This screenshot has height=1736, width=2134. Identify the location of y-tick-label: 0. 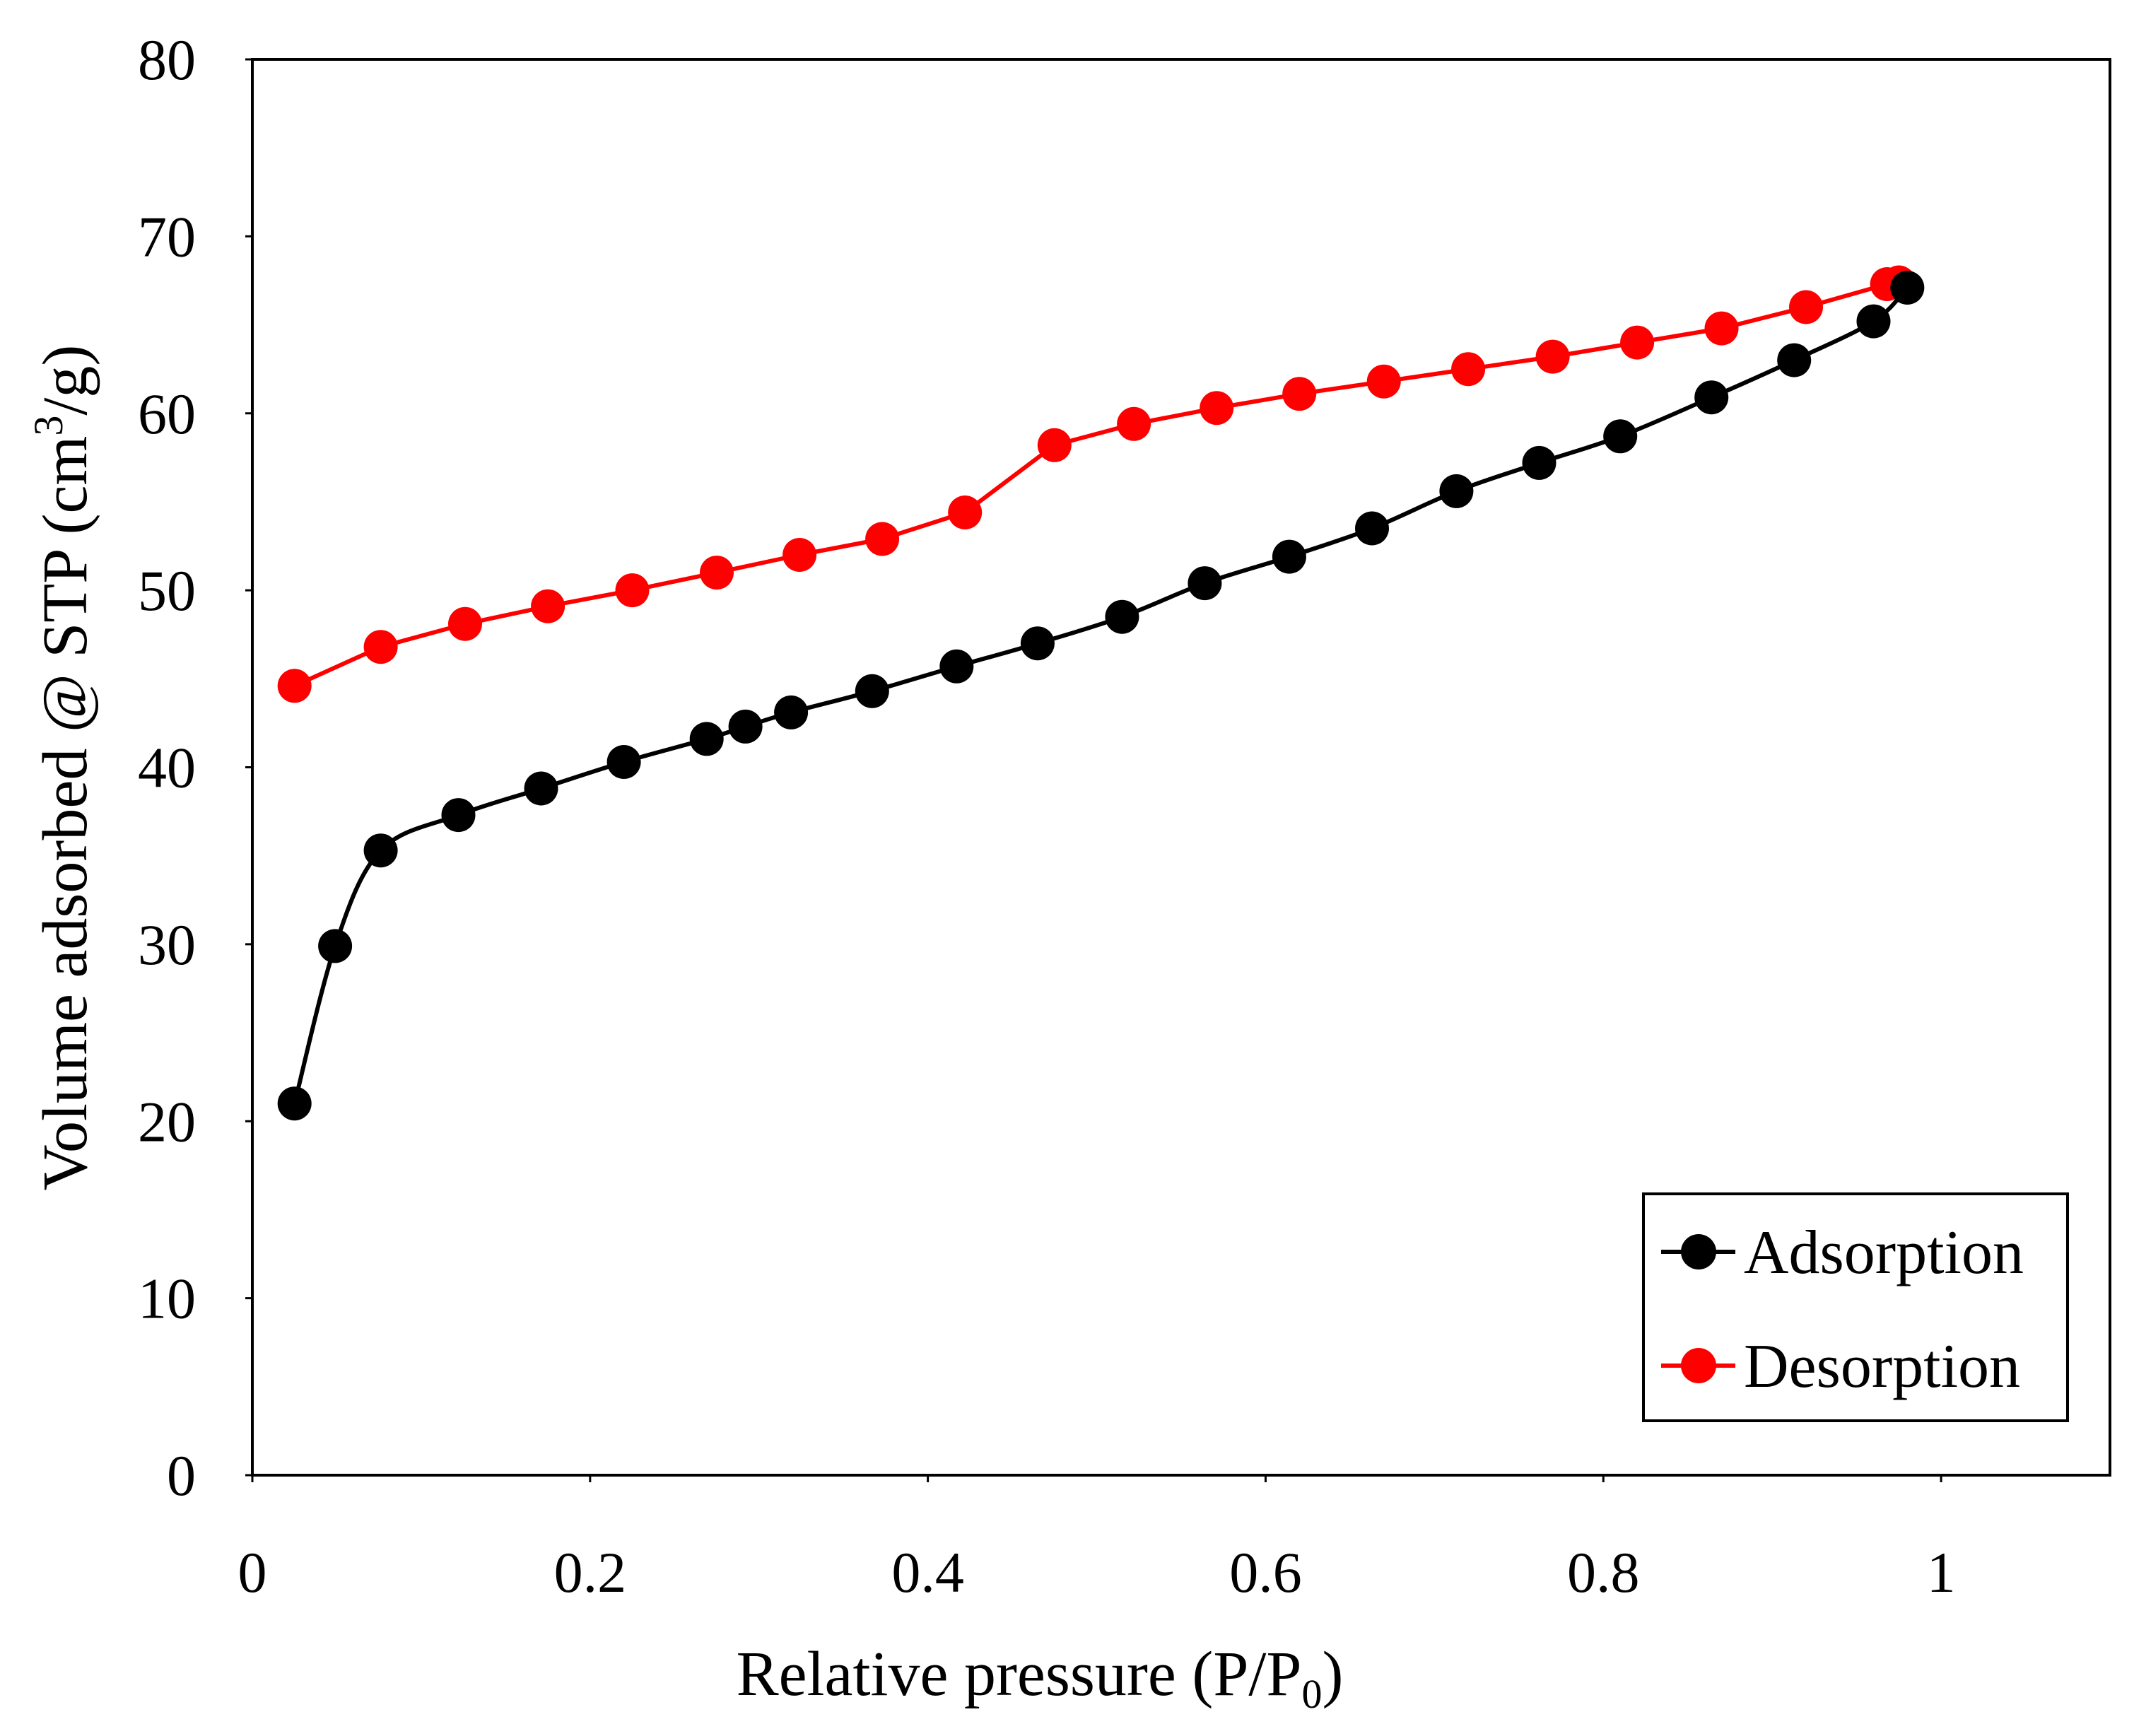
(181, 1475).